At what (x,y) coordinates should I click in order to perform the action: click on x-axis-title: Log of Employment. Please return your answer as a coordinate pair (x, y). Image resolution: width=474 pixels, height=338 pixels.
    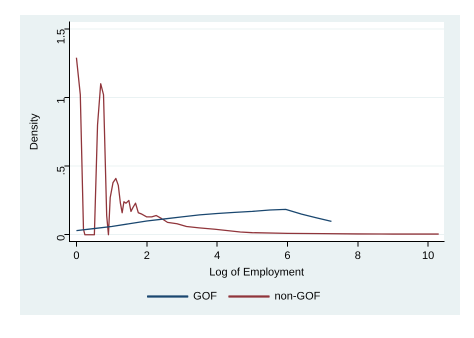
    Looking at the image, I should click on (256, 272).